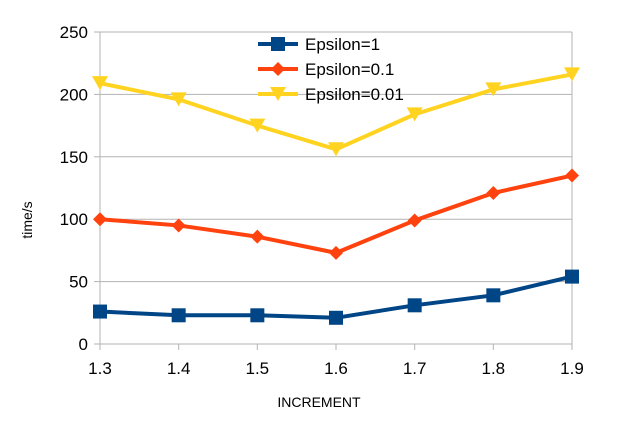 The width and height of the screenshot is (625, 422). I want to click on x-tick-label: 1.6, so click(336, 368).